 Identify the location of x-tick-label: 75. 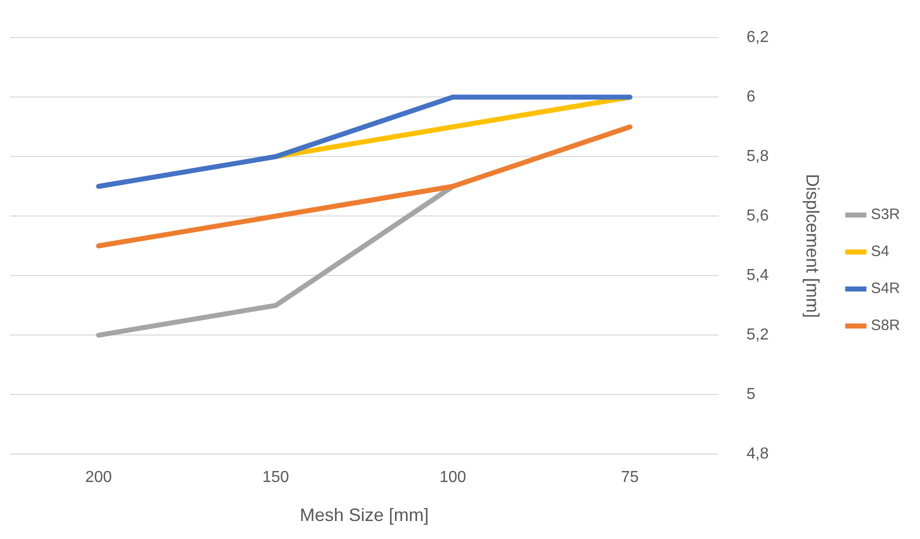
(630, 477).